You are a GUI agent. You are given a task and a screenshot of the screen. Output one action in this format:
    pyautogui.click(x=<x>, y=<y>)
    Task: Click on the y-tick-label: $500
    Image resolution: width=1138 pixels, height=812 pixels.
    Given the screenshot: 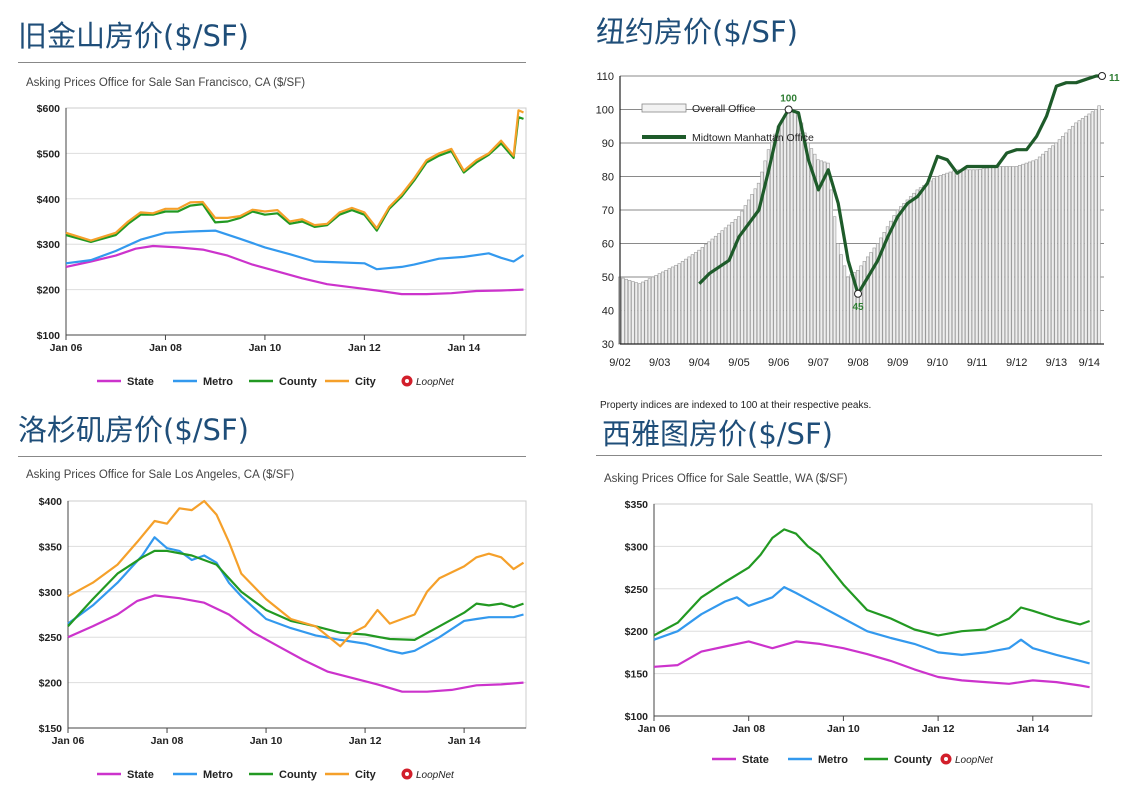 What is the action you would take?
    pyautogui.click(x=49, y=154)
    